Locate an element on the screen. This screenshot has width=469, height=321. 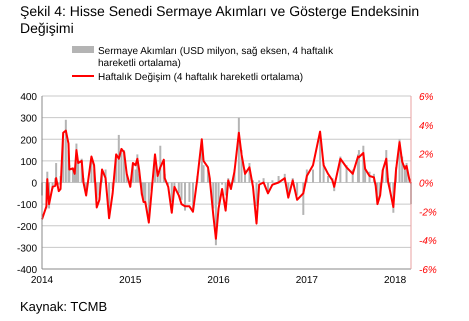
text: Kaynak: TCMB is located at coordinates (64, 306).